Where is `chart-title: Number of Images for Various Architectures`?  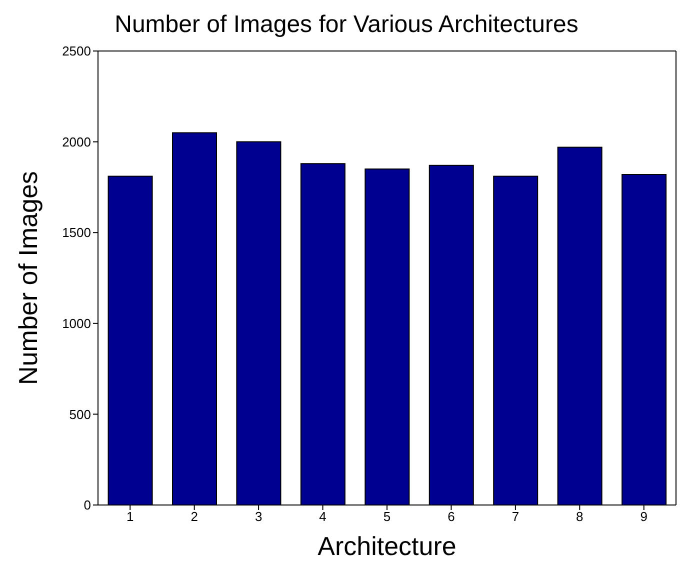 chart-title: Number of Images for Various Architectures is located at coordinates (347, 25).